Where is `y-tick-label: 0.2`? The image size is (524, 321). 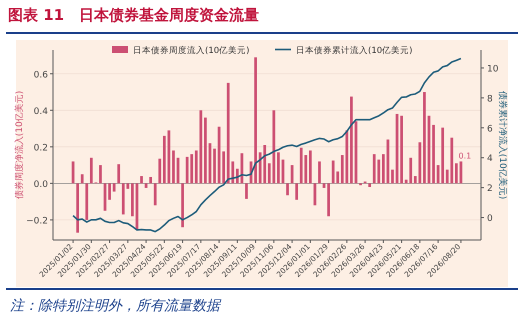
y-tick-label: 0.2 is located at coordinates (41, 148).